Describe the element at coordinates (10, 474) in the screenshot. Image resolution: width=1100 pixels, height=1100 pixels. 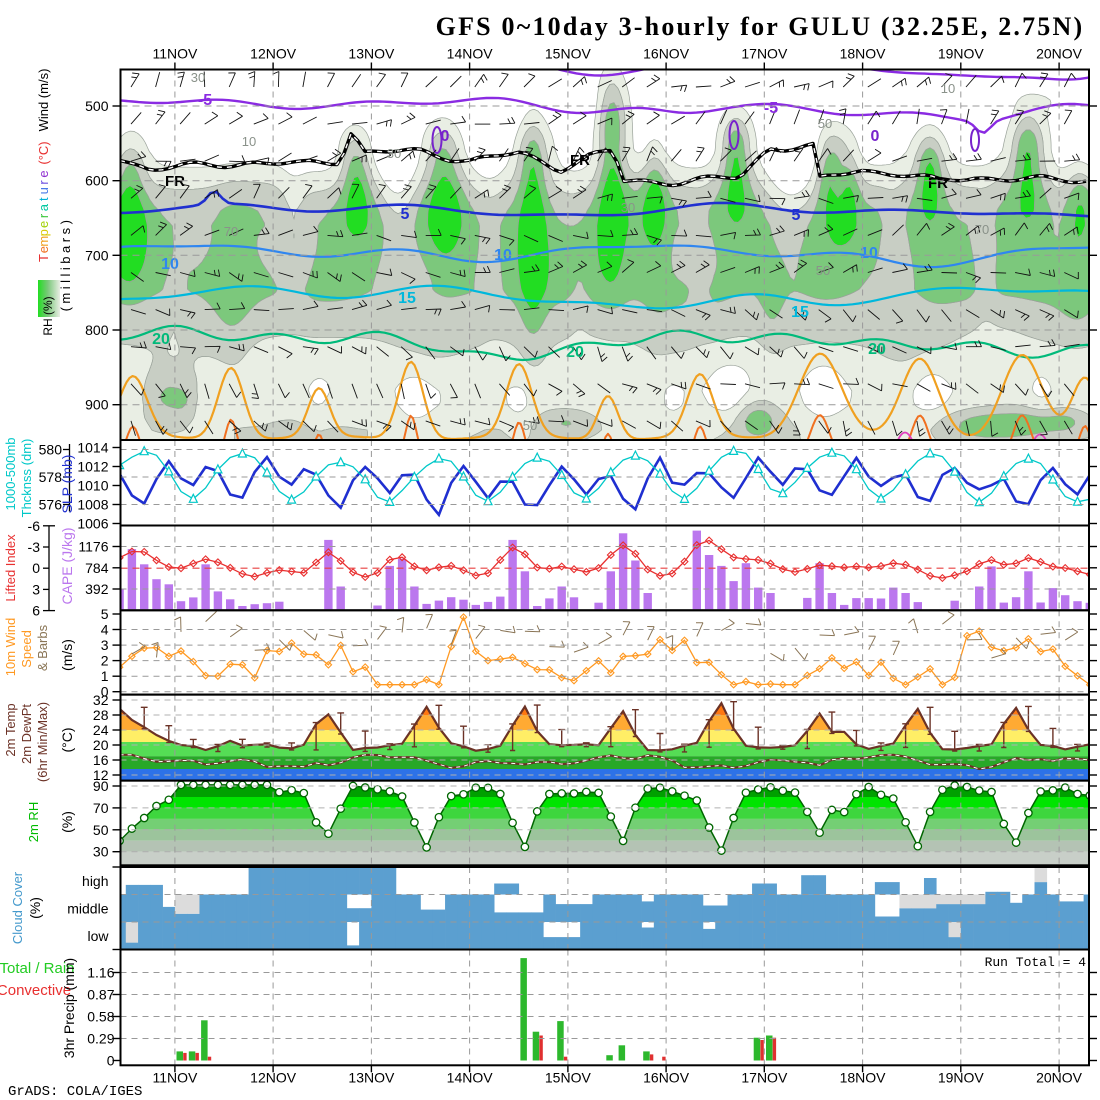
I see `svg-text: 1000-500mb` at that location.